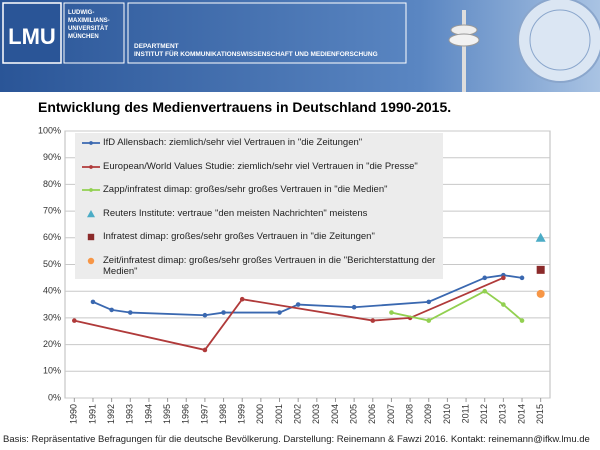 Image resolution: width=600 pixels, height=450 pixels. Describe the element at coordinates (83, 36) in the screenshot. I see `university-line: MÜNCHEN` at that location.